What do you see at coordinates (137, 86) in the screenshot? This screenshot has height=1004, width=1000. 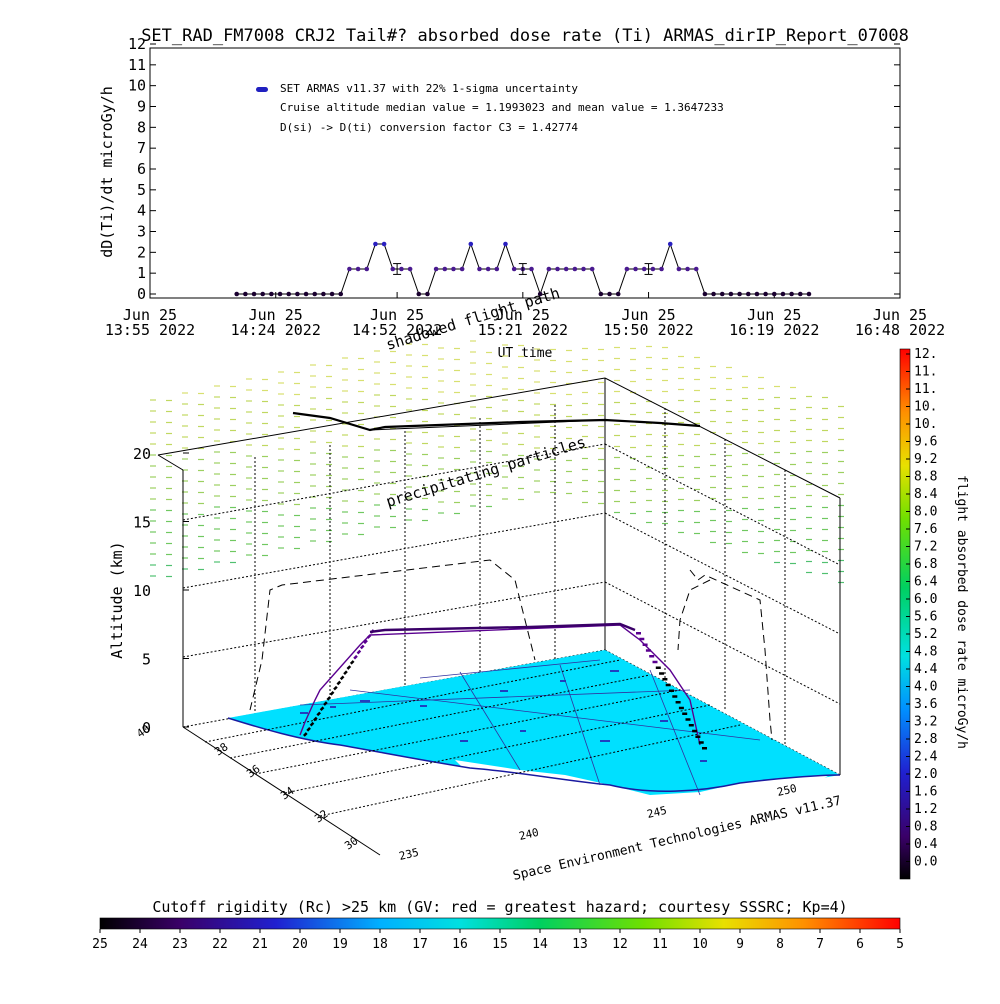 I see `y-tick-label: 10` at bounding box center [137, 86].